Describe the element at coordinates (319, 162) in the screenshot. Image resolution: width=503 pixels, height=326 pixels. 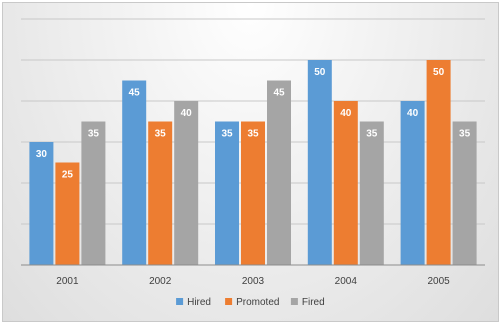
I see `bar-hired-2004` at that location.